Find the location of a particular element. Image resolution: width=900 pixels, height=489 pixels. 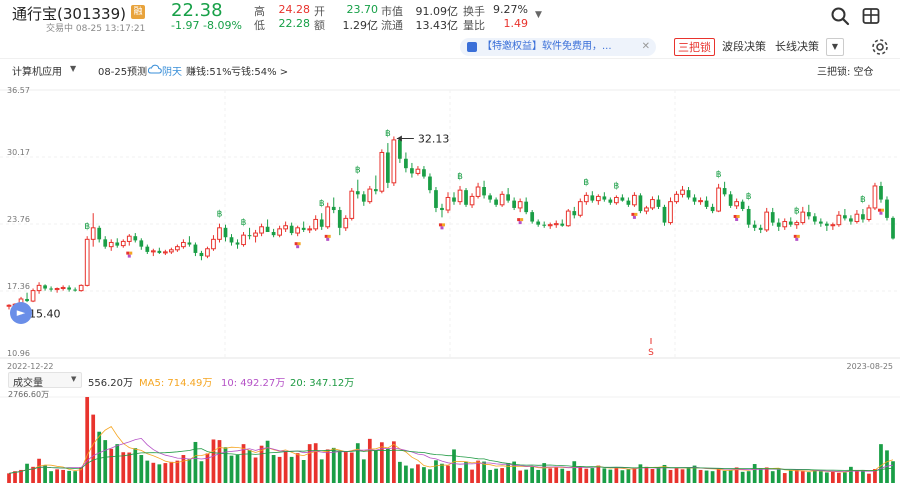

high-label: 高 is located at coordinates (259, 11).